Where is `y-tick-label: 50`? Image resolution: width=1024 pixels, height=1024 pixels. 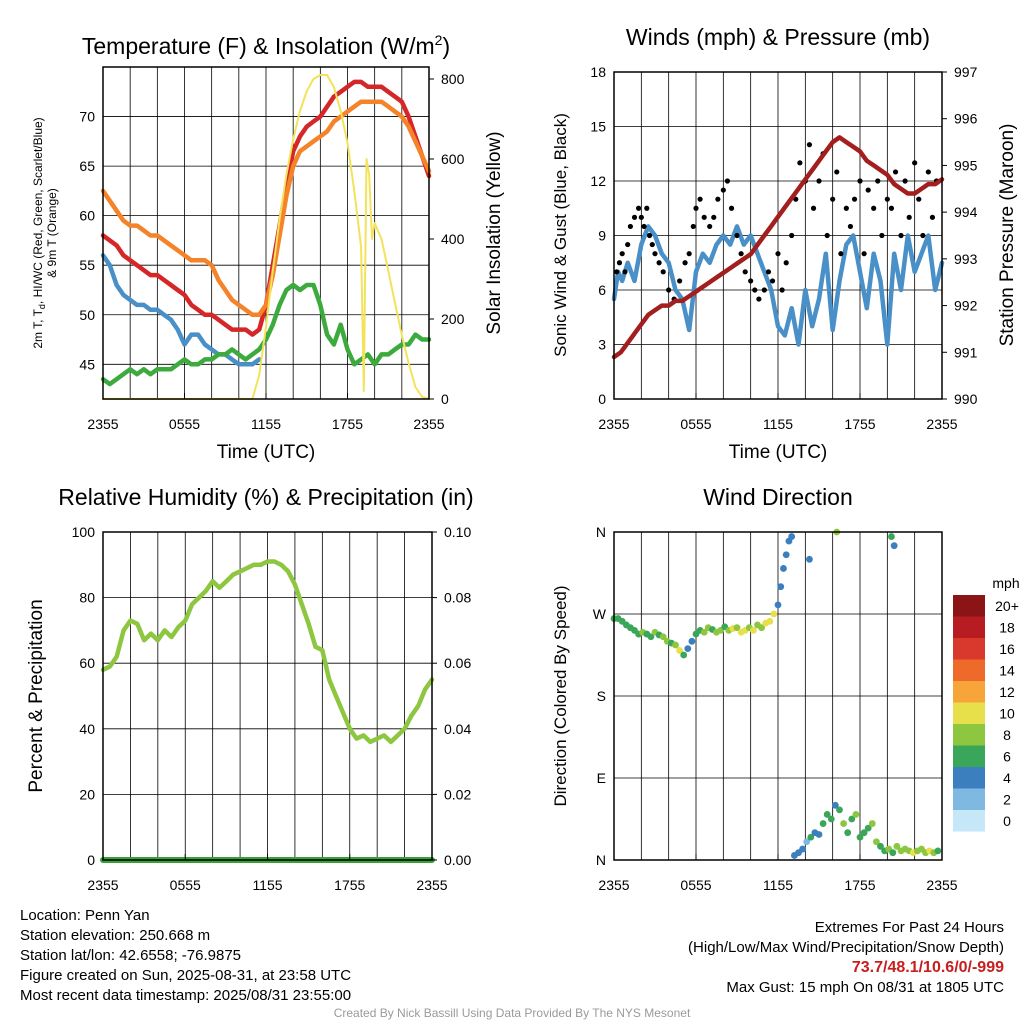
y-tick-label: 50 is located at coordinates (87, 315).